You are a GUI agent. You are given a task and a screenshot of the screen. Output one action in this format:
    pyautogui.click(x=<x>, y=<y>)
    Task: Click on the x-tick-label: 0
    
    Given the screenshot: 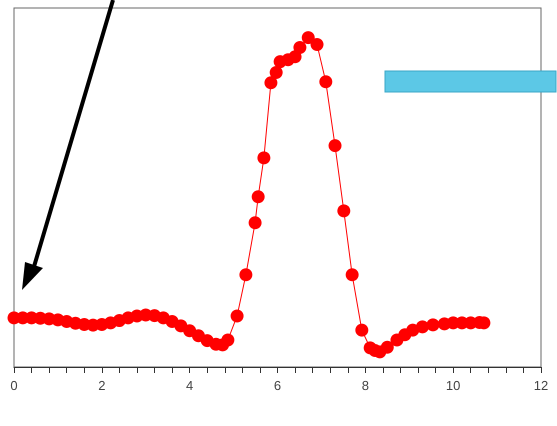 What is the action you would take?
    pyautogui.click(x=14, y=385)
    